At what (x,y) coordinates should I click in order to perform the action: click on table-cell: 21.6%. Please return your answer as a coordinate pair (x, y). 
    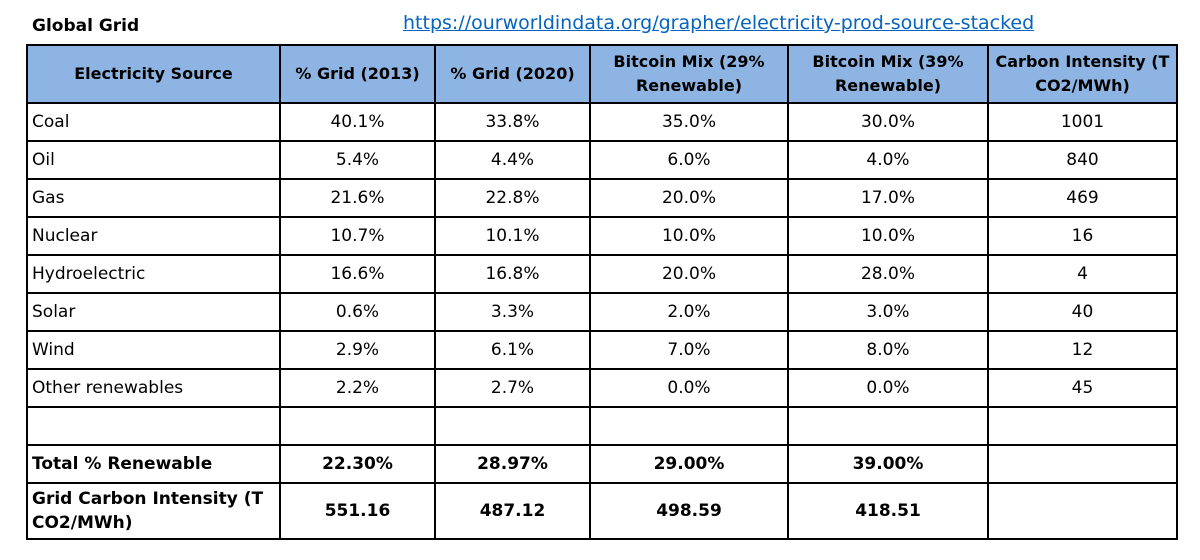
    Looking at the image, I should click on (357, 198).